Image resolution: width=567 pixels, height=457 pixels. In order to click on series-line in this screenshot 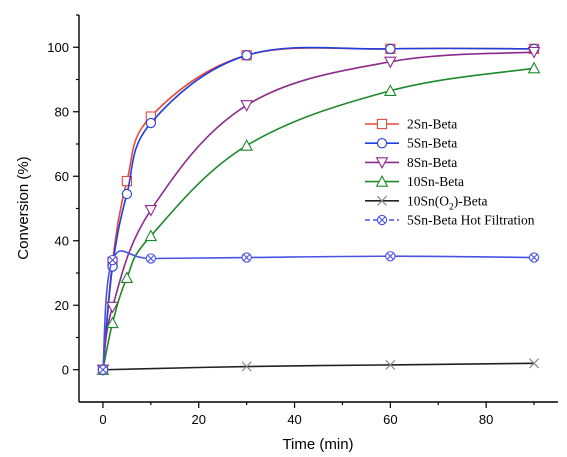, I will do `click(318, 366)`.